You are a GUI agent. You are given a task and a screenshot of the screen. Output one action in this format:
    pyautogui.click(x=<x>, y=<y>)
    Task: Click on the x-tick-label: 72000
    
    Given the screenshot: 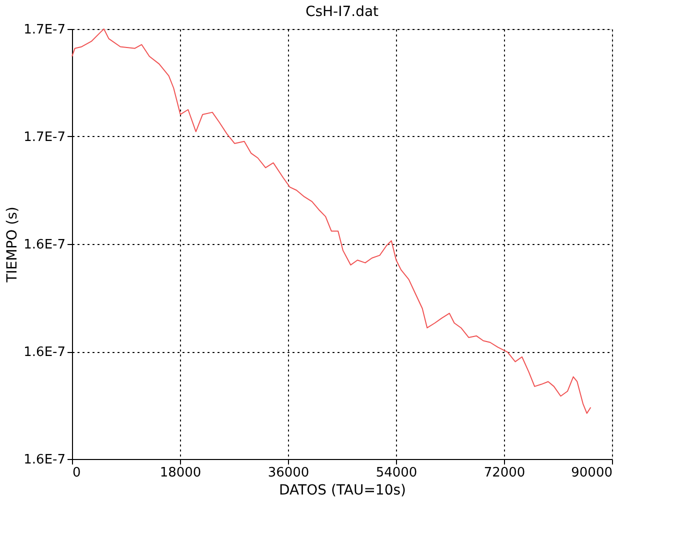 What is the action you would take?
    pyautogui.click(x=505, y=473)
    